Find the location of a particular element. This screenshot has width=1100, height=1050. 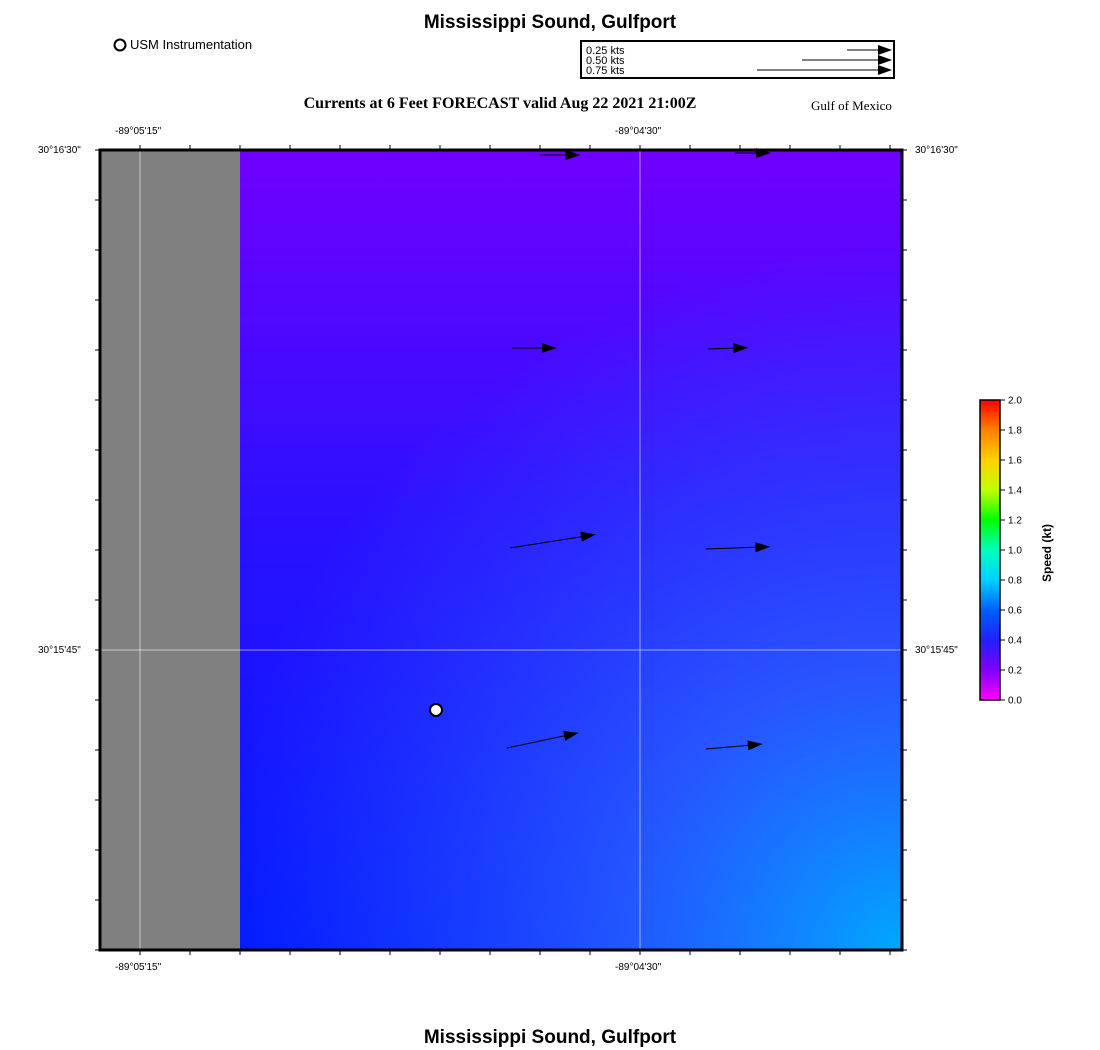

lon-tick-top-2: -89°04'30" is located at coordinates (638, 131).